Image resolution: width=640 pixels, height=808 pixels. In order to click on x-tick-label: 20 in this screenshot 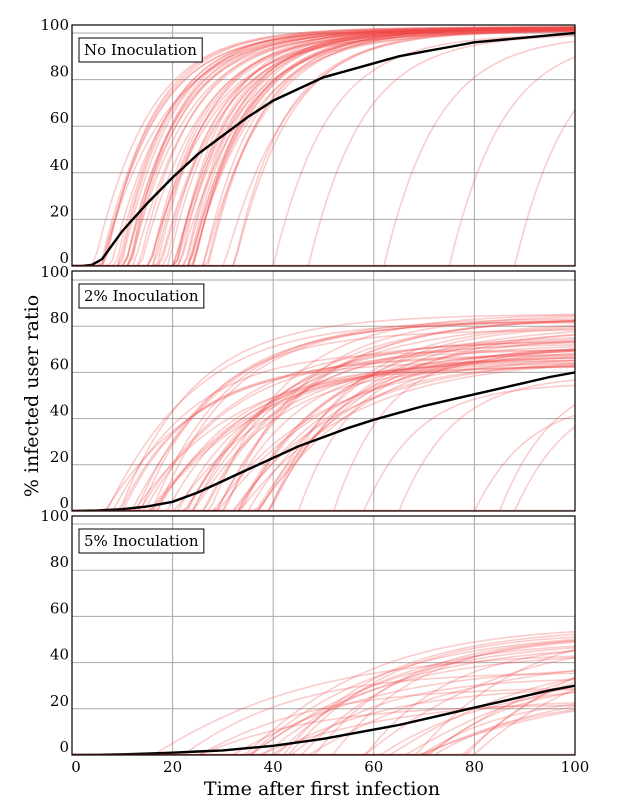, I will do `click(172, 767)`.